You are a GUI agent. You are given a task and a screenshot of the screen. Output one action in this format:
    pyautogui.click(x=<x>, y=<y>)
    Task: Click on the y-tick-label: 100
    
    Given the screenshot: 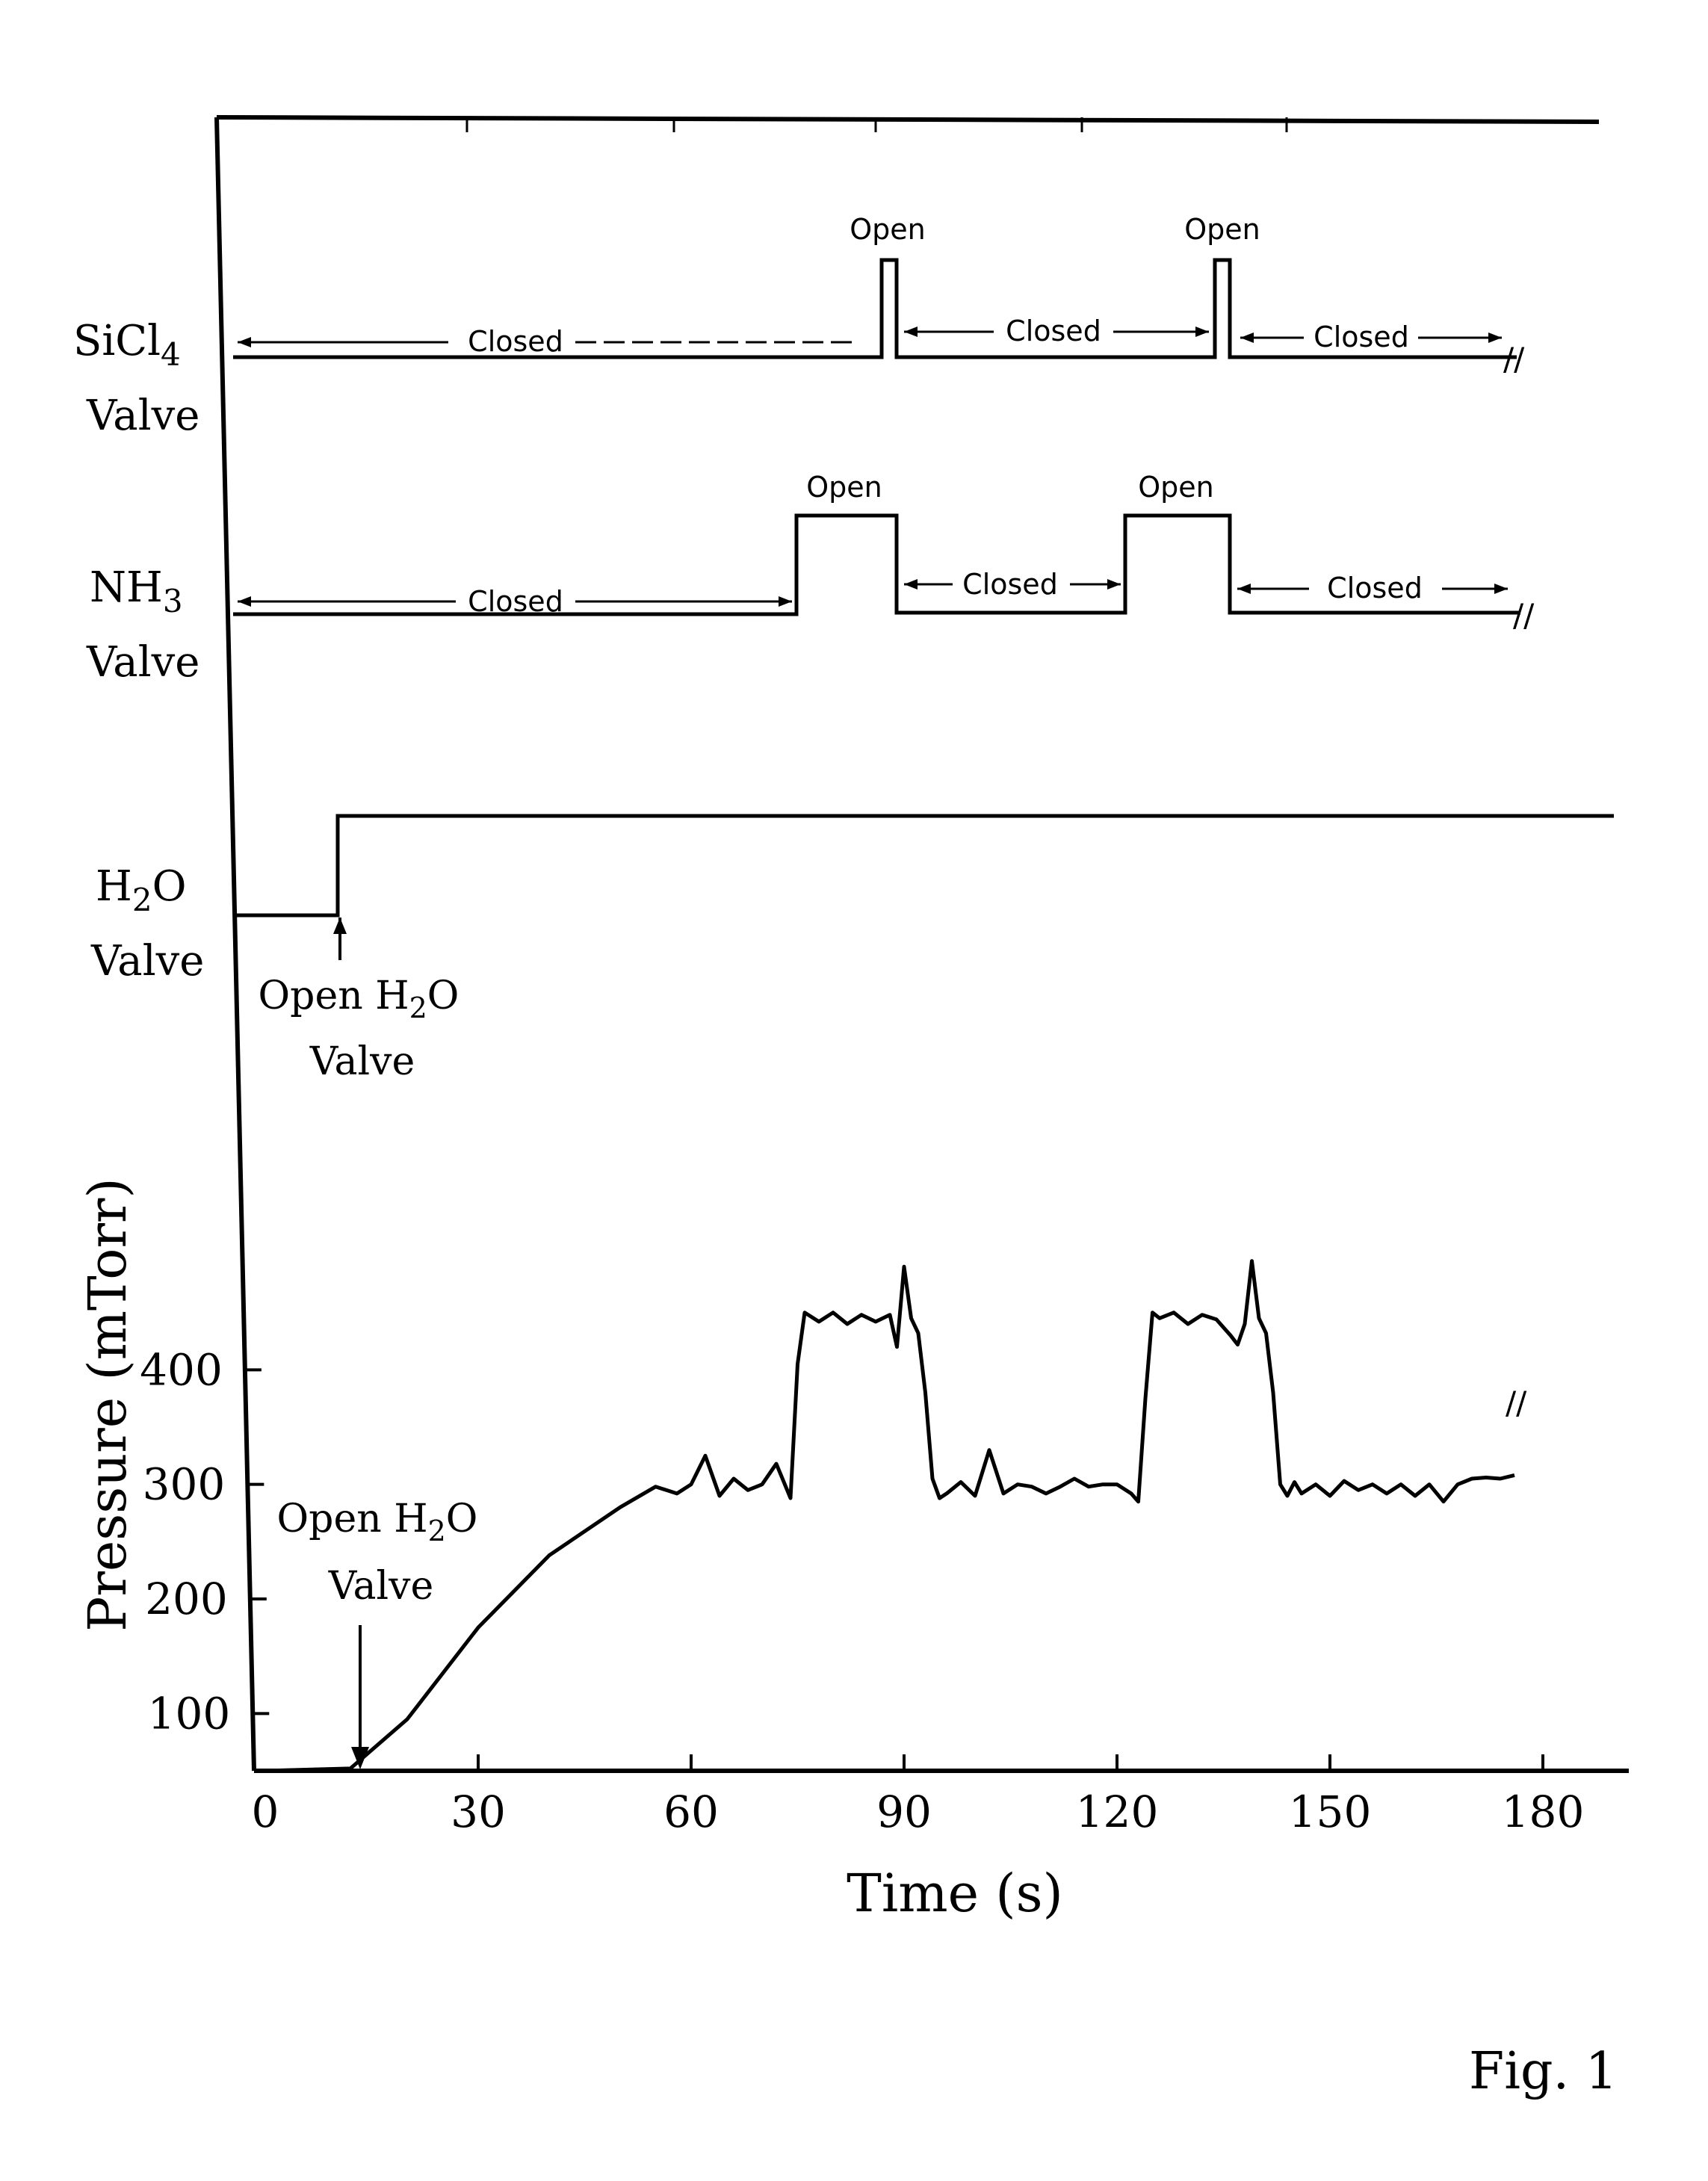 What is the action you would take?
    pyautogui.click(x=189, y=1713)
    